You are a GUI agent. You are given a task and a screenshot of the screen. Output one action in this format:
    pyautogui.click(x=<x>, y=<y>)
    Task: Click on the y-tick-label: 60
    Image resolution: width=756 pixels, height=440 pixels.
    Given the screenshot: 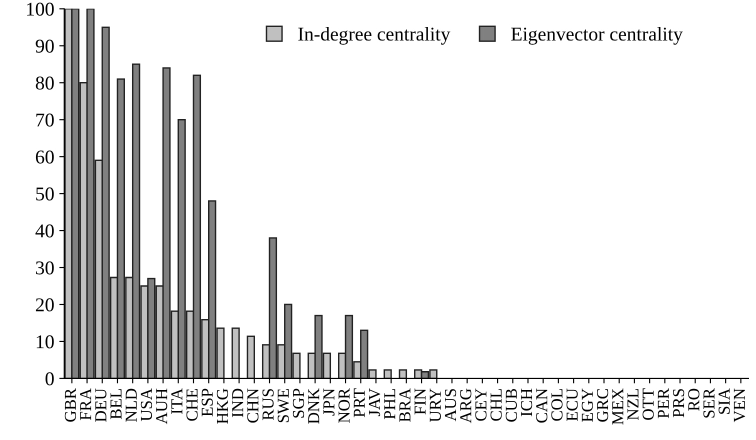 What is the action you would take?
    pyautogui.click(x=45, y=157)
    